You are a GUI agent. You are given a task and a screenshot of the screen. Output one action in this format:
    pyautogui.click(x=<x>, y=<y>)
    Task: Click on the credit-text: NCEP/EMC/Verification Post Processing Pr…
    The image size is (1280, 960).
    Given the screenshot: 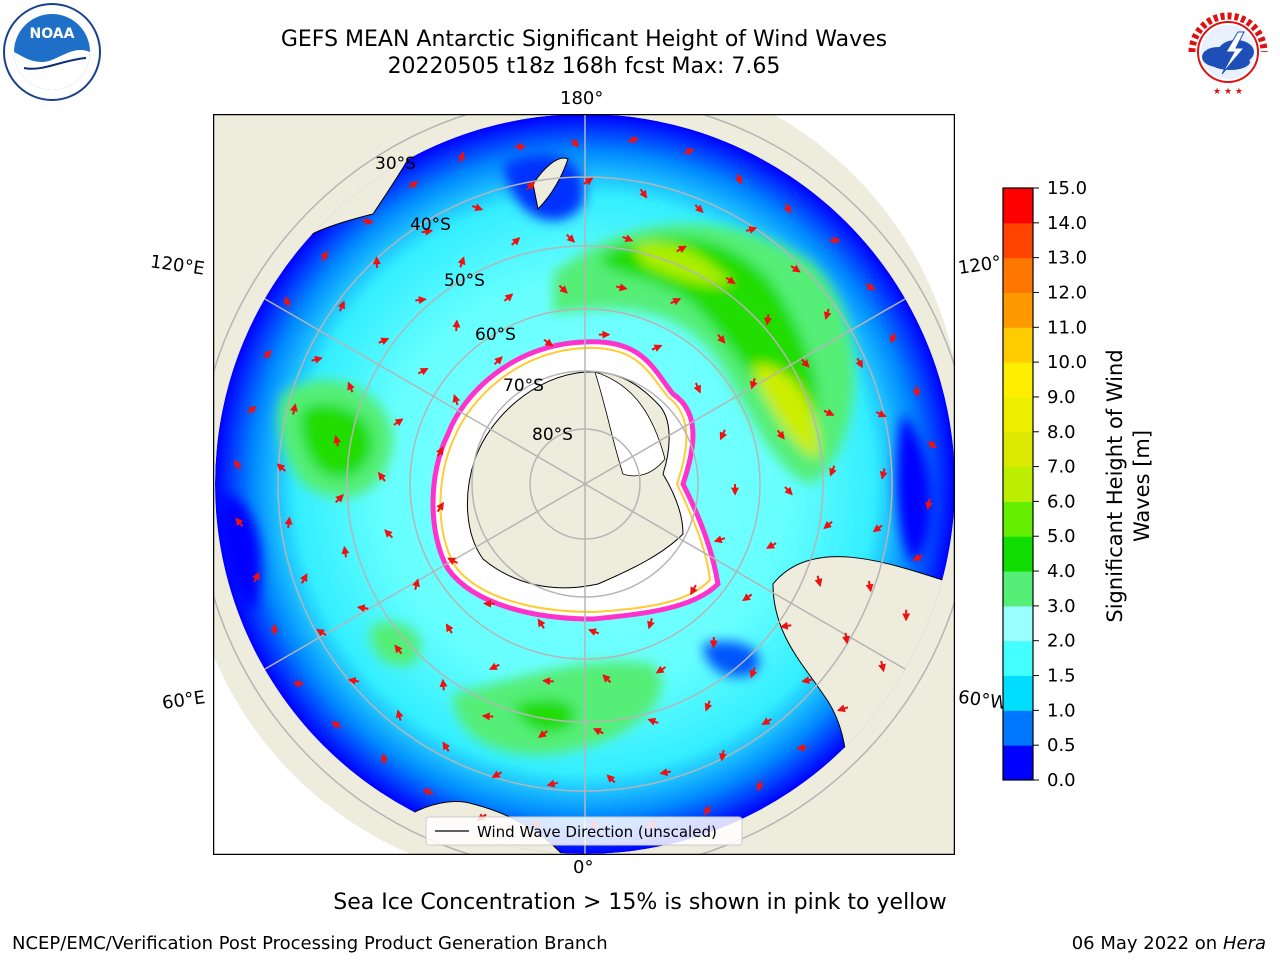 What is the action you would take?
    pyautogui.click(x=310, y=943)
    